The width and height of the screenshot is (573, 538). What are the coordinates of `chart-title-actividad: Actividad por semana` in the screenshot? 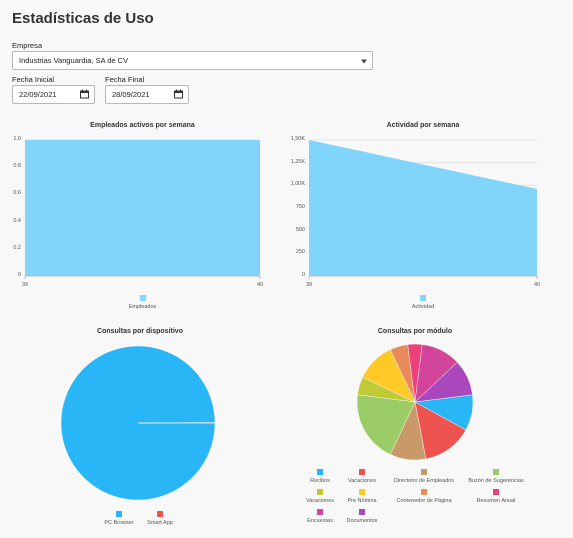 It's located at (423, 125).